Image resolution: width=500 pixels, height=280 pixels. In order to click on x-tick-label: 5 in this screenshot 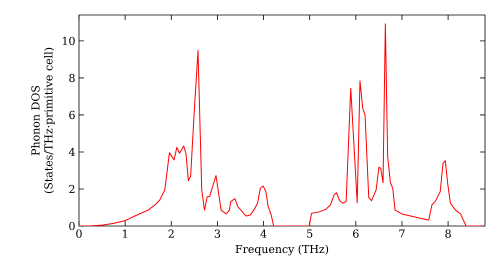, I will do `click(309, 234)`.